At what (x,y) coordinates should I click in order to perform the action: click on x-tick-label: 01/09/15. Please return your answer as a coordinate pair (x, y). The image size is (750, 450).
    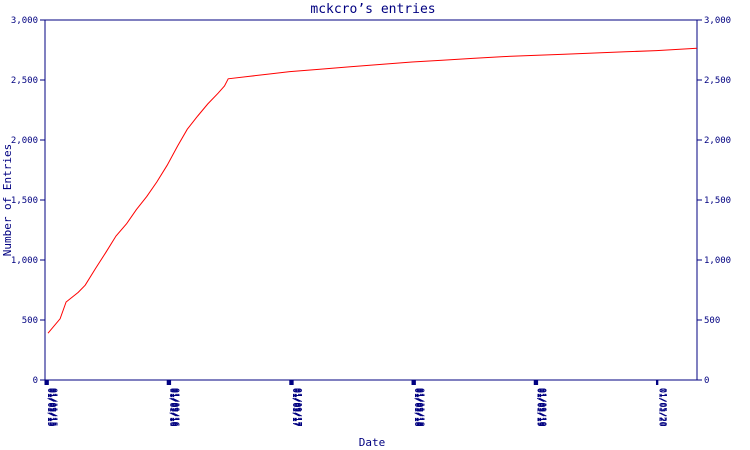
    Looking at the image, I should click on (53, 407).